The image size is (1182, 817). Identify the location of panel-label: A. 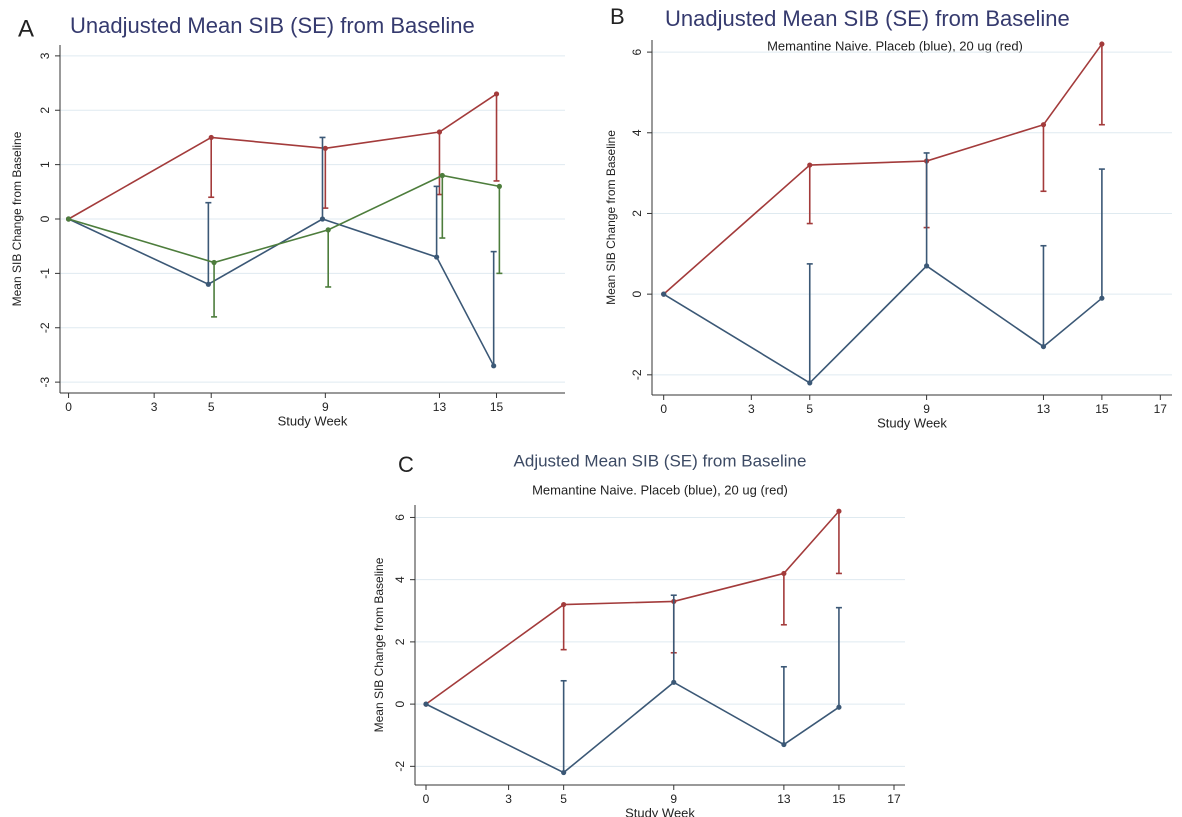
(26, 28).